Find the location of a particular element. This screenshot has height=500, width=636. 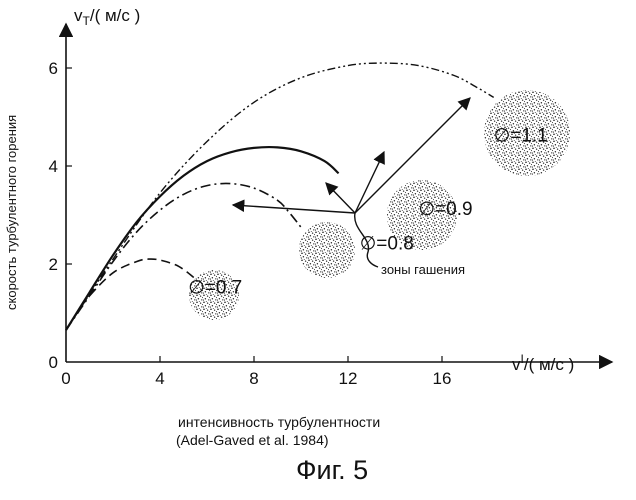

phi-label: ∅=0.9 is located at coordinates (446, 209).